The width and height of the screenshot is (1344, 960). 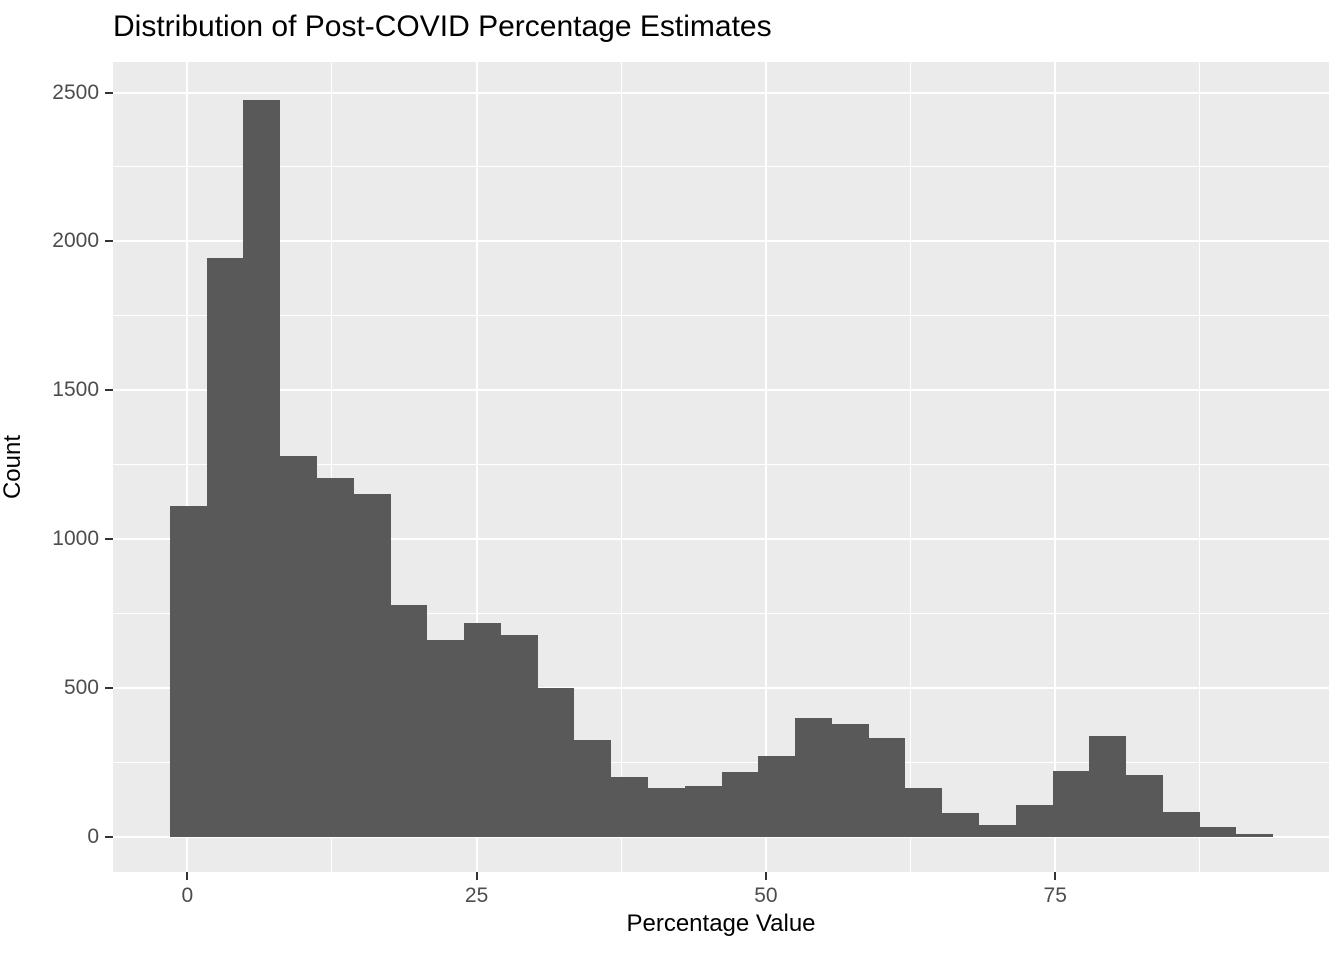 I want to click on y-tick-label: 2000, so click(x=75, y=241).